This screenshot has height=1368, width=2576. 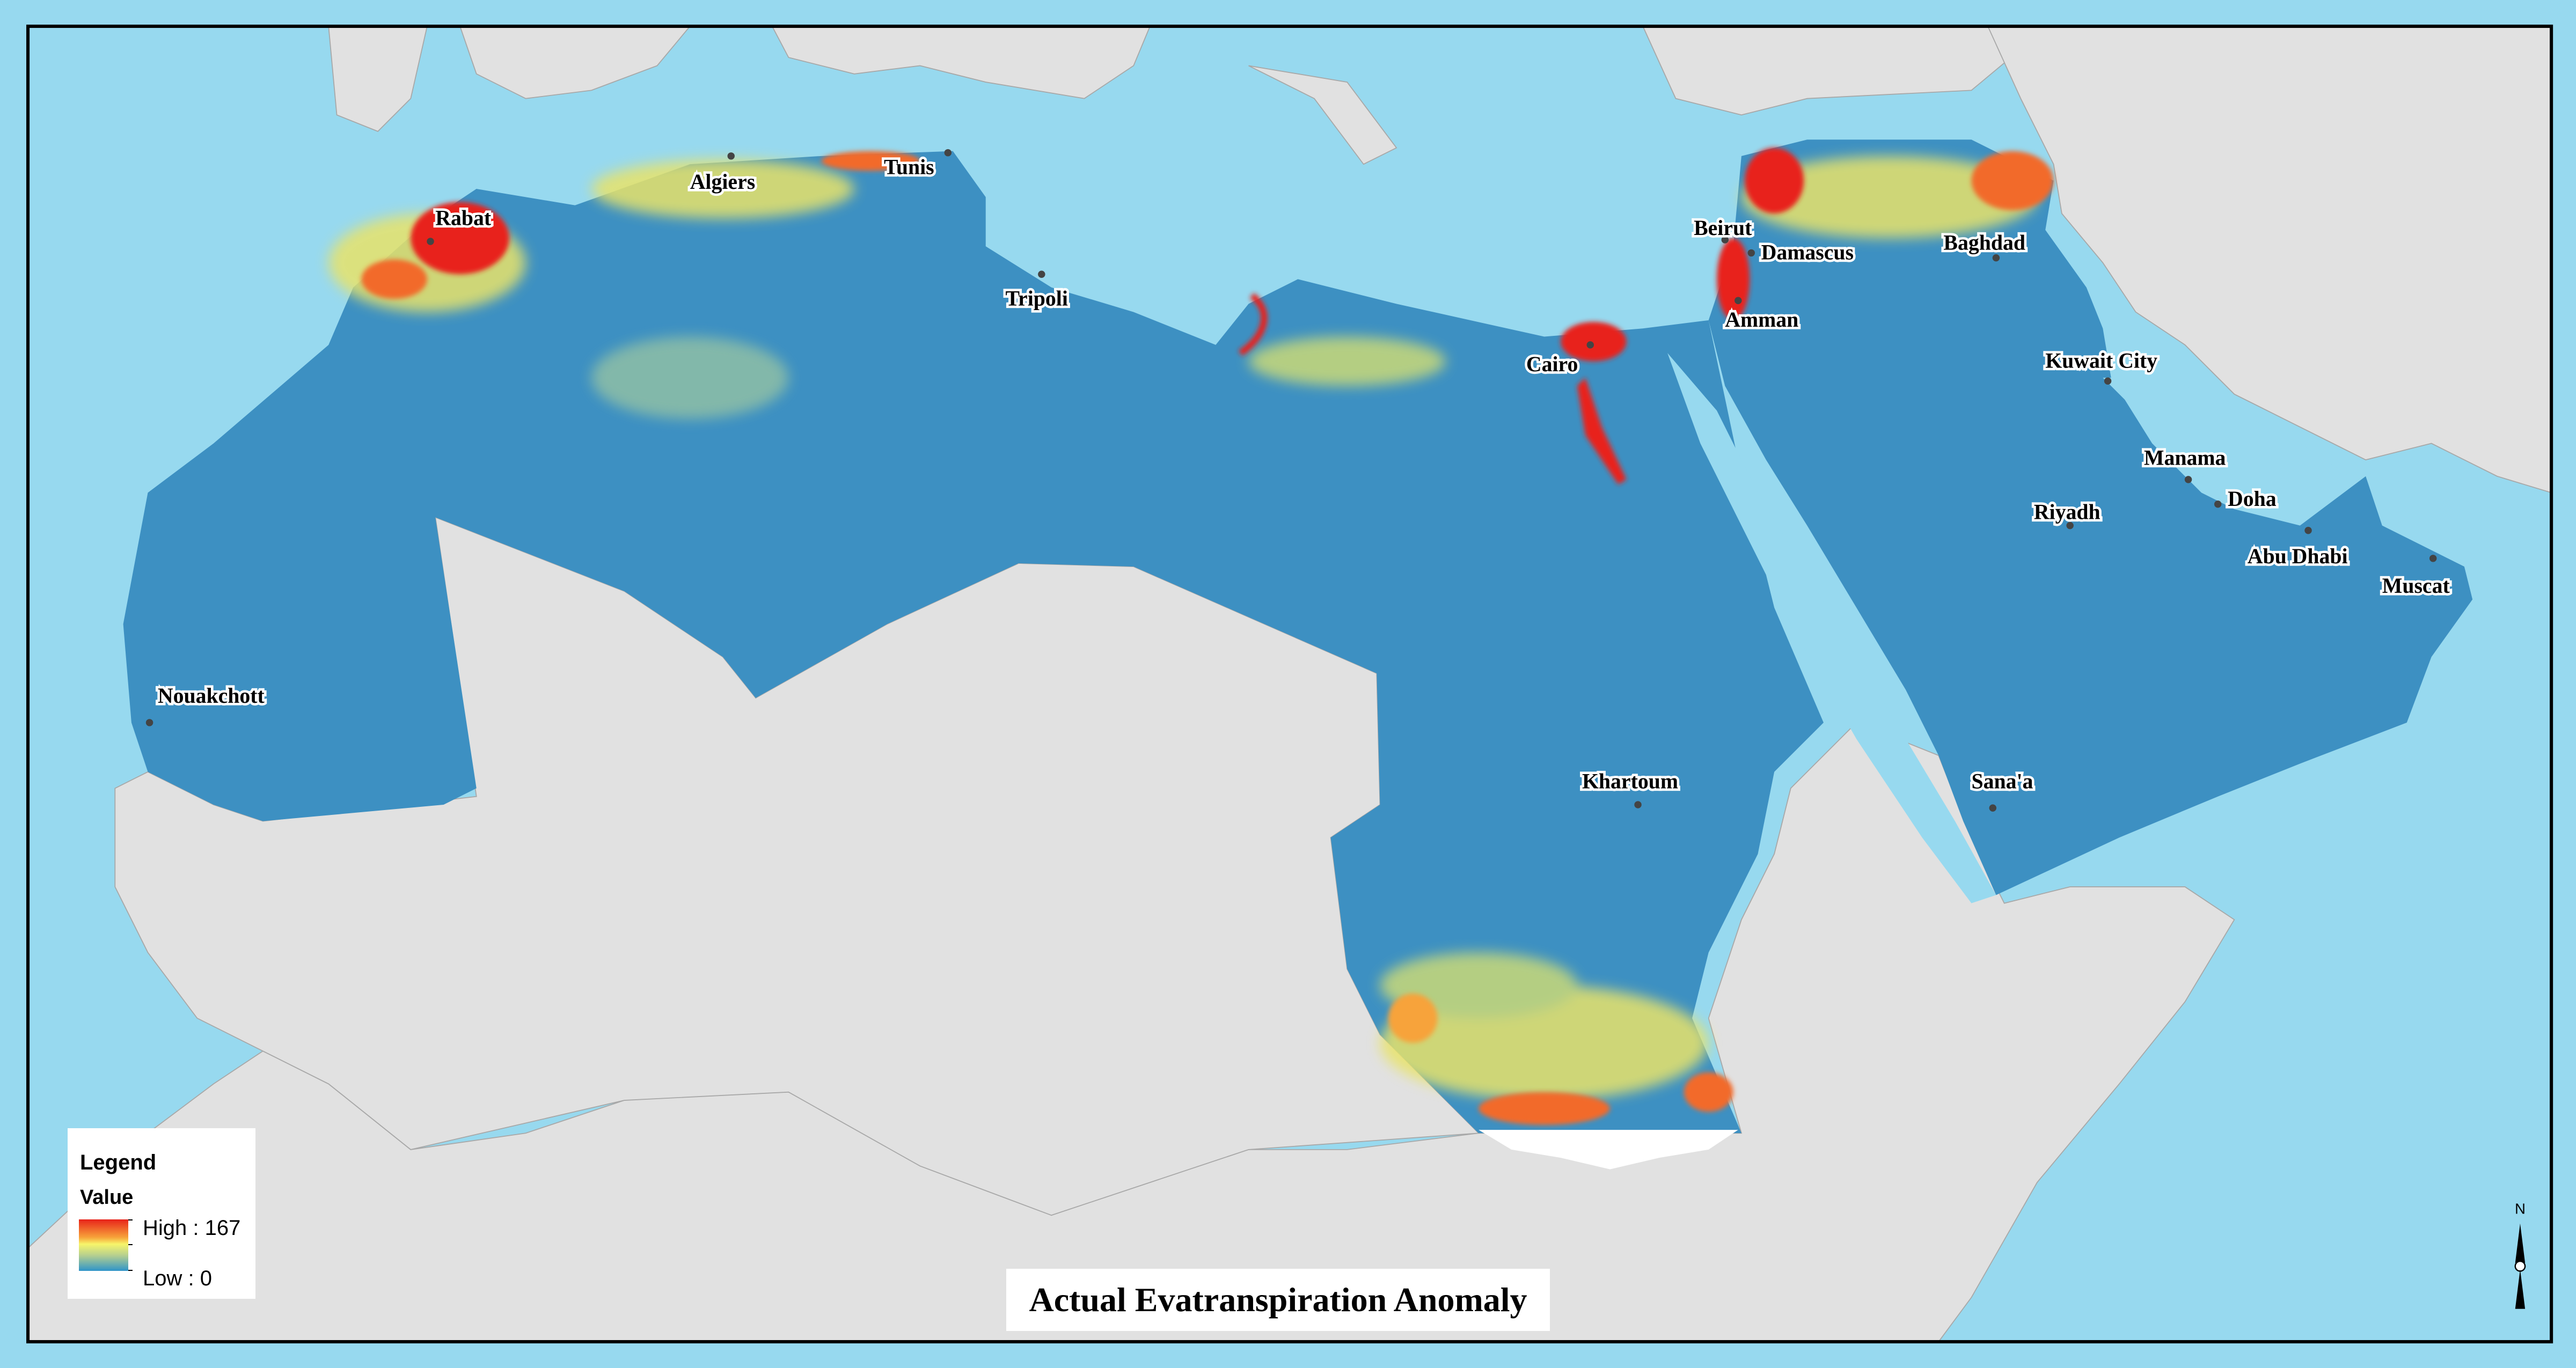 What do you see at coordinates (1996, 258) in the screenshot?
I see `city-marker-baghdad` at bounding box center [1996, 258].